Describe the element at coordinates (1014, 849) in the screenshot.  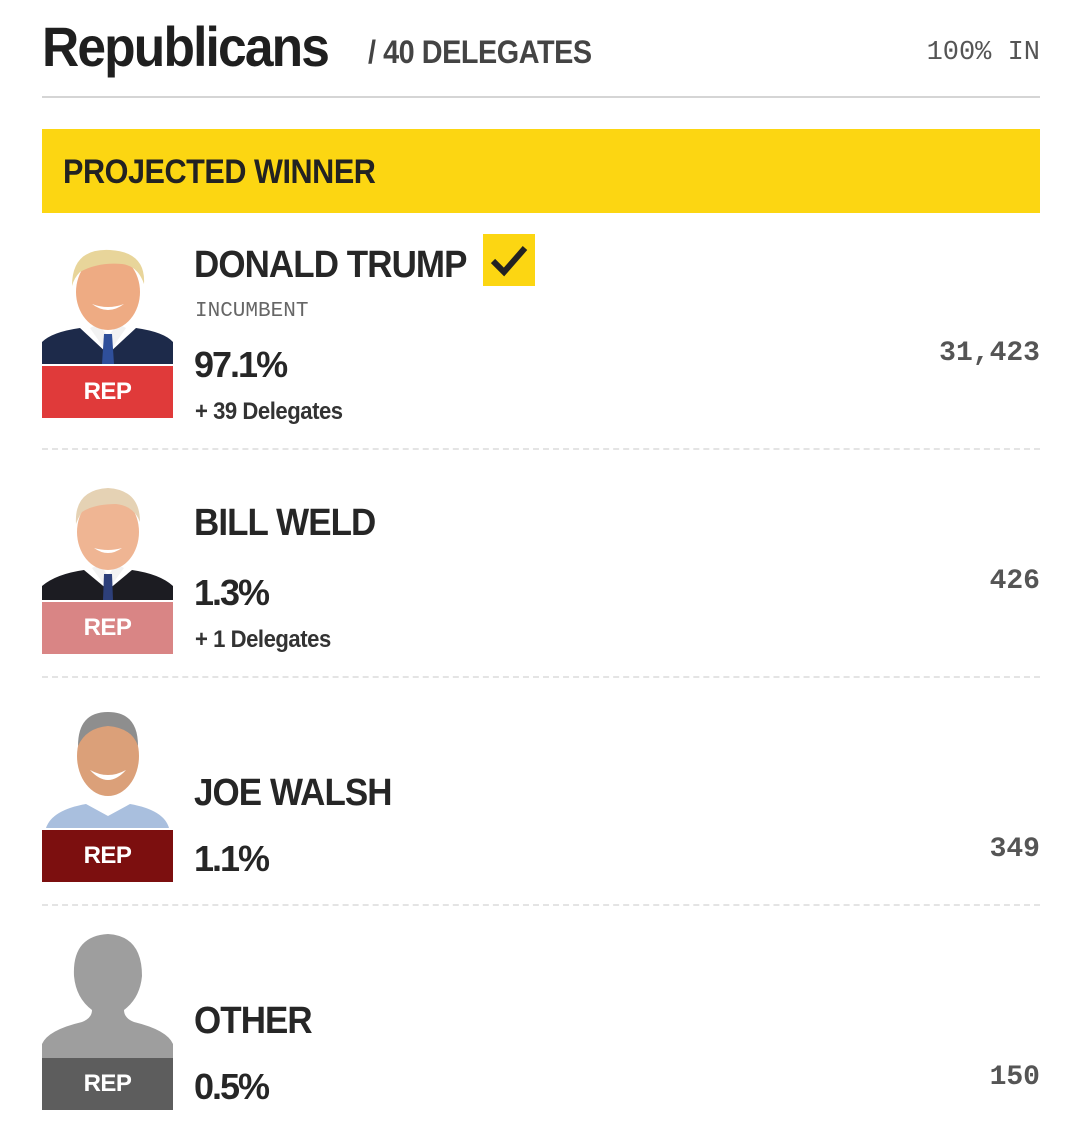
I see `vote-count: 349` at that location.